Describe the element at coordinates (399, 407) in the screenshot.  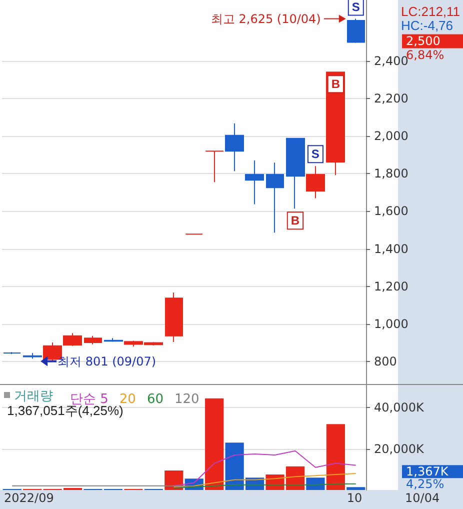
I see `y-tick-label: 40,000K` at that location.